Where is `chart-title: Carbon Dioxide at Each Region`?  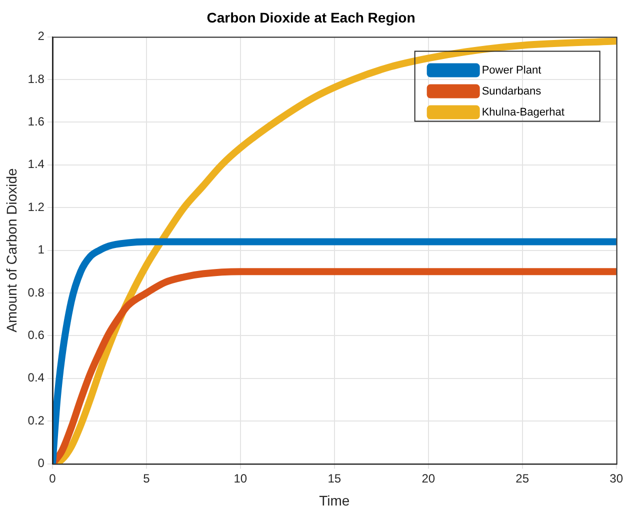 chart-title: Carbon Dioxide at Each Region is located at coordinates (311, 17).